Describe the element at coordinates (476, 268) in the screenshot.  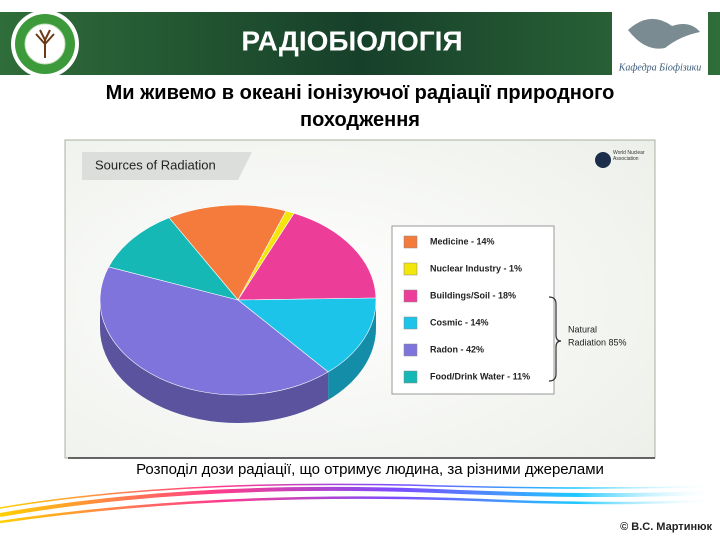
I see `legend-label: Nuclear Industry - 1%` at that location.